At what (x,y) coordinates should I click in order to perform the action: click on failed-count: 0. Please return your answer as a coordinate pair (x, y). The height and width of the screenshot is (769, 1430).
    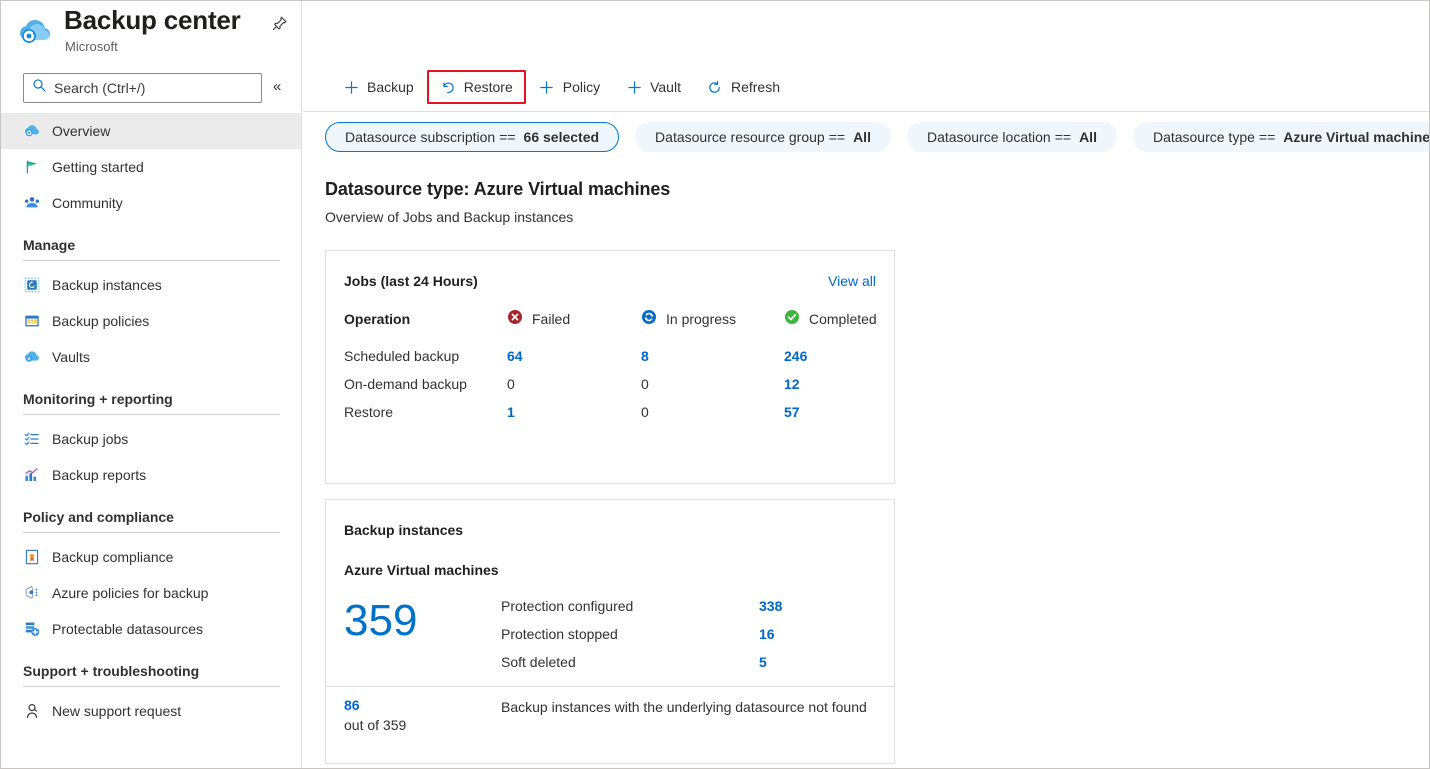
    Looking at the image, I should click on (511, 384).